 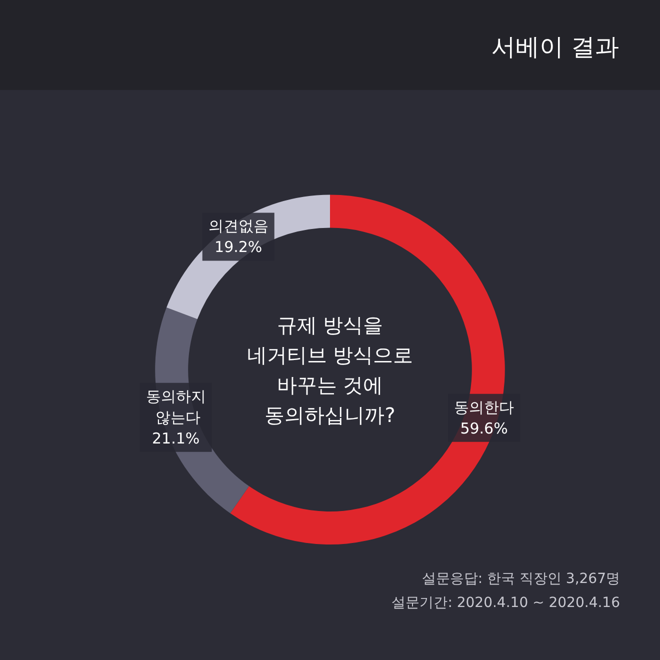 I want to click on chart-title: 서베이 결과, so click(x=555, y=47).